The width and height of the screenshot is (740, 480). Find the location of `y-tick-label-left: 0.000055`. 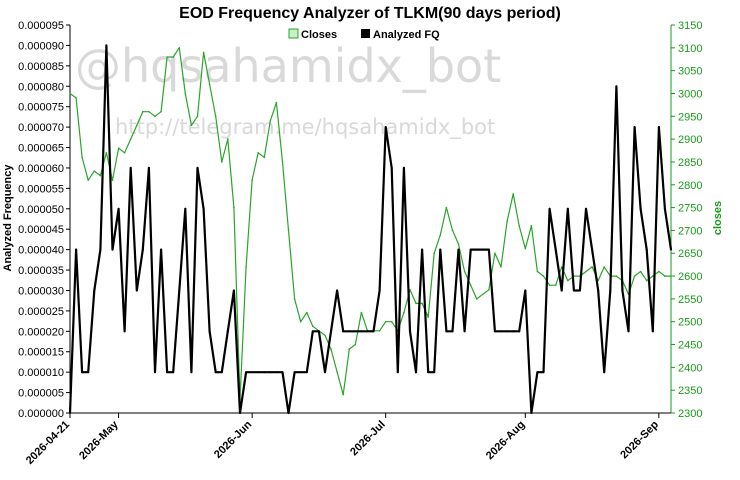

y-tick-label-left: 0.000055 is located at coordinates (41, 189).